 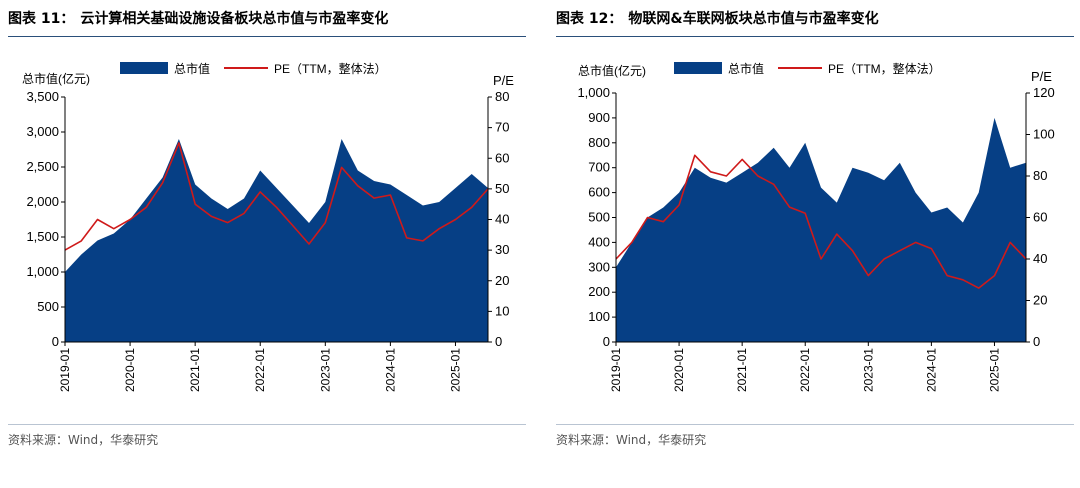 I want to click on figure-label: 图表 11：, so click(x=41, y=19).